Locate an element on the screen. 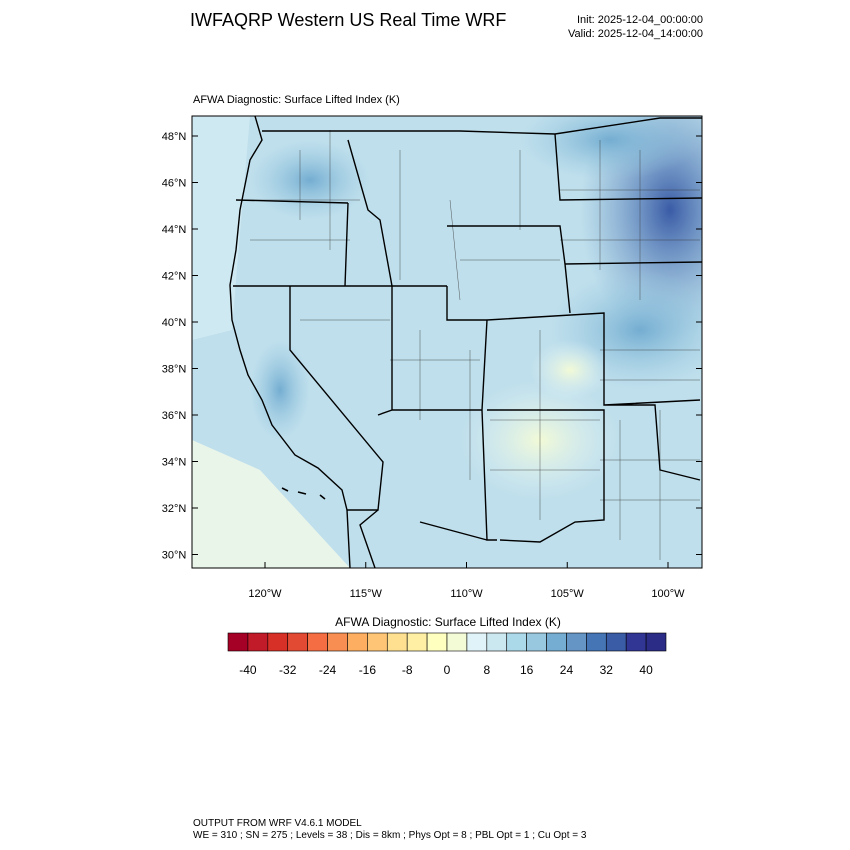 The width and height of the screenshot is (850, 850). lat-label: 42°N is located at coordinates (174, 277).